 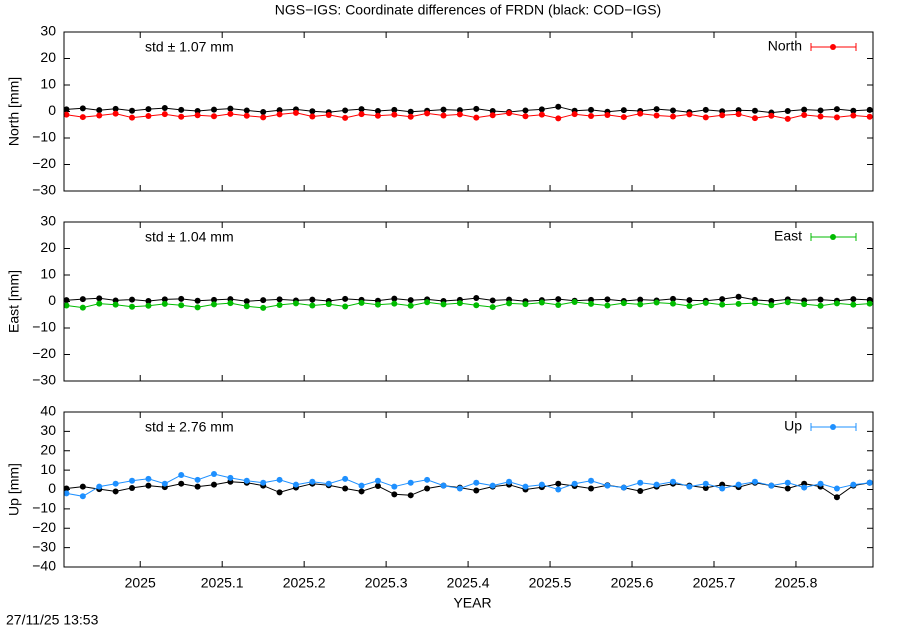 I want to click on y-tick-label: 0, so click(x=52, y=488).